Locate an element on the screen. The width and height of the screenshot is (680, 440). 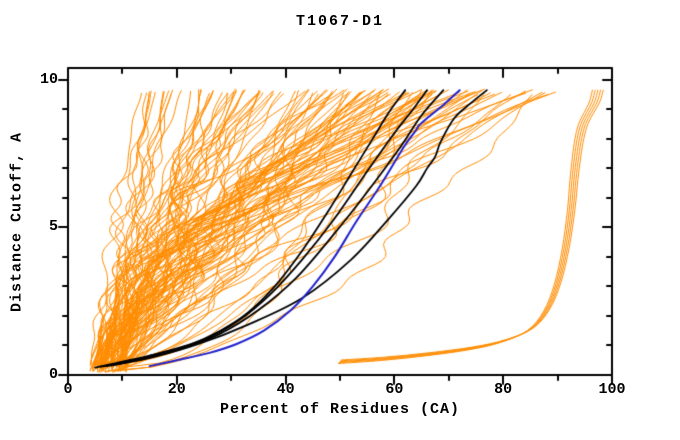
x-tick-label: 100 is located at coordinates (612, 389).